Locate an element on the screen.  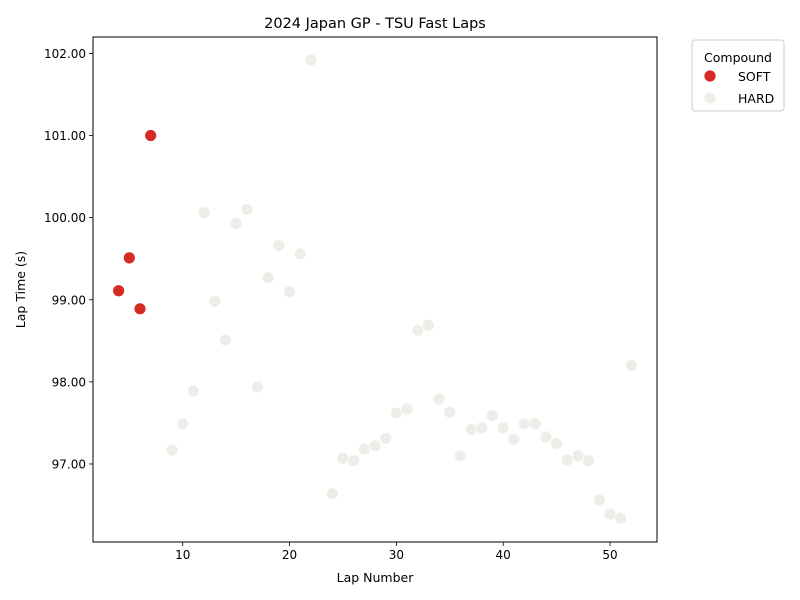
x-tick-label: 10 is located at coordinates (182, 555).